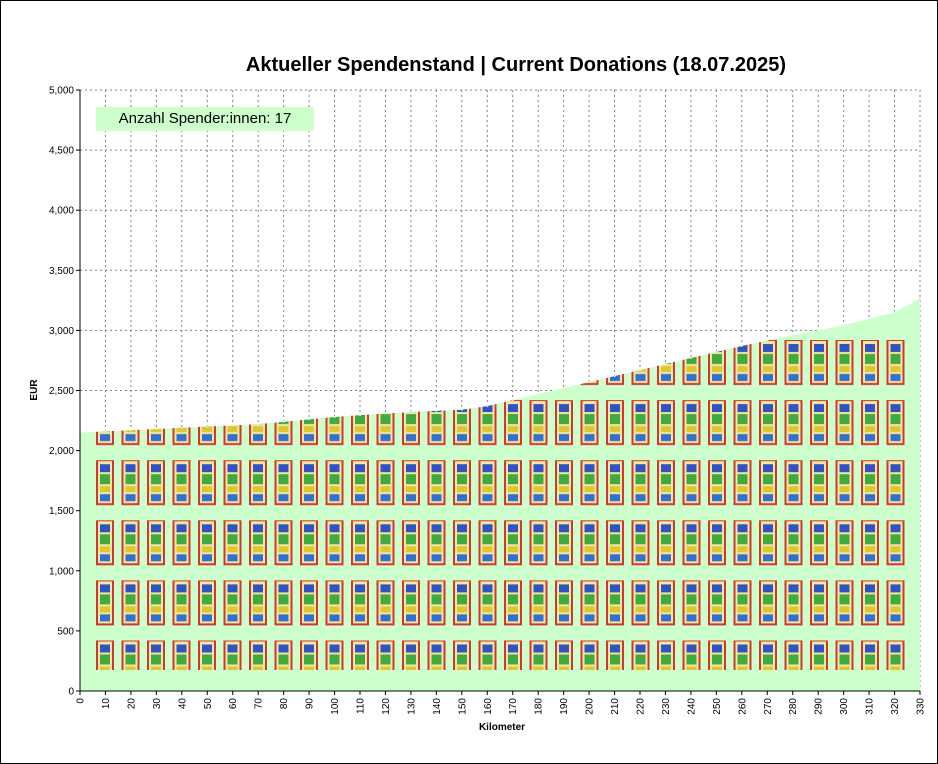 Image resolution: width=938 pixels, height=764 pixels. Describe the element at coordinates (81, 701) in the screenshot. I see `x-tick-label: 0` at that location.